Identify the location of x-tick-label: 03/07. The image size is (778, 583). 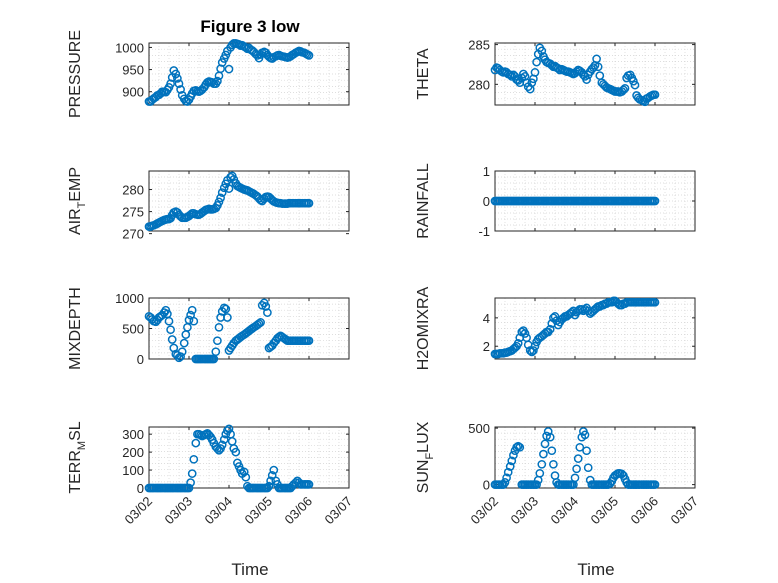
(685, 511).